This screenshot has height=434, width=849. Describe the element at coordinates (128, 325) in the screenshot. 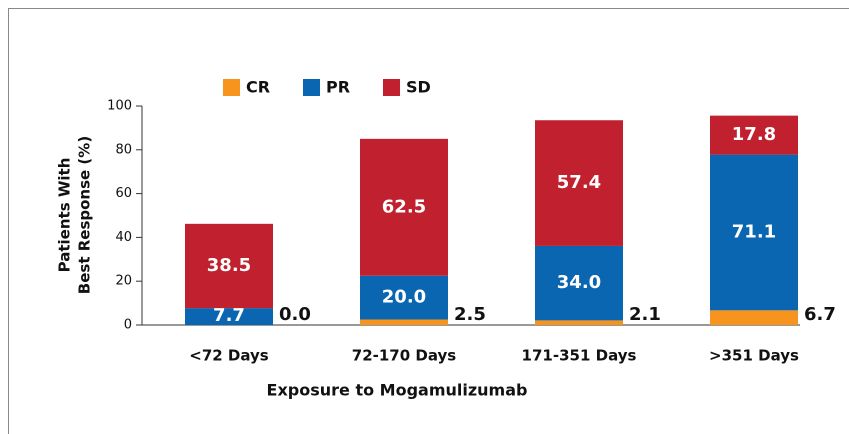

I see `y-tick-label: 0` at that location.